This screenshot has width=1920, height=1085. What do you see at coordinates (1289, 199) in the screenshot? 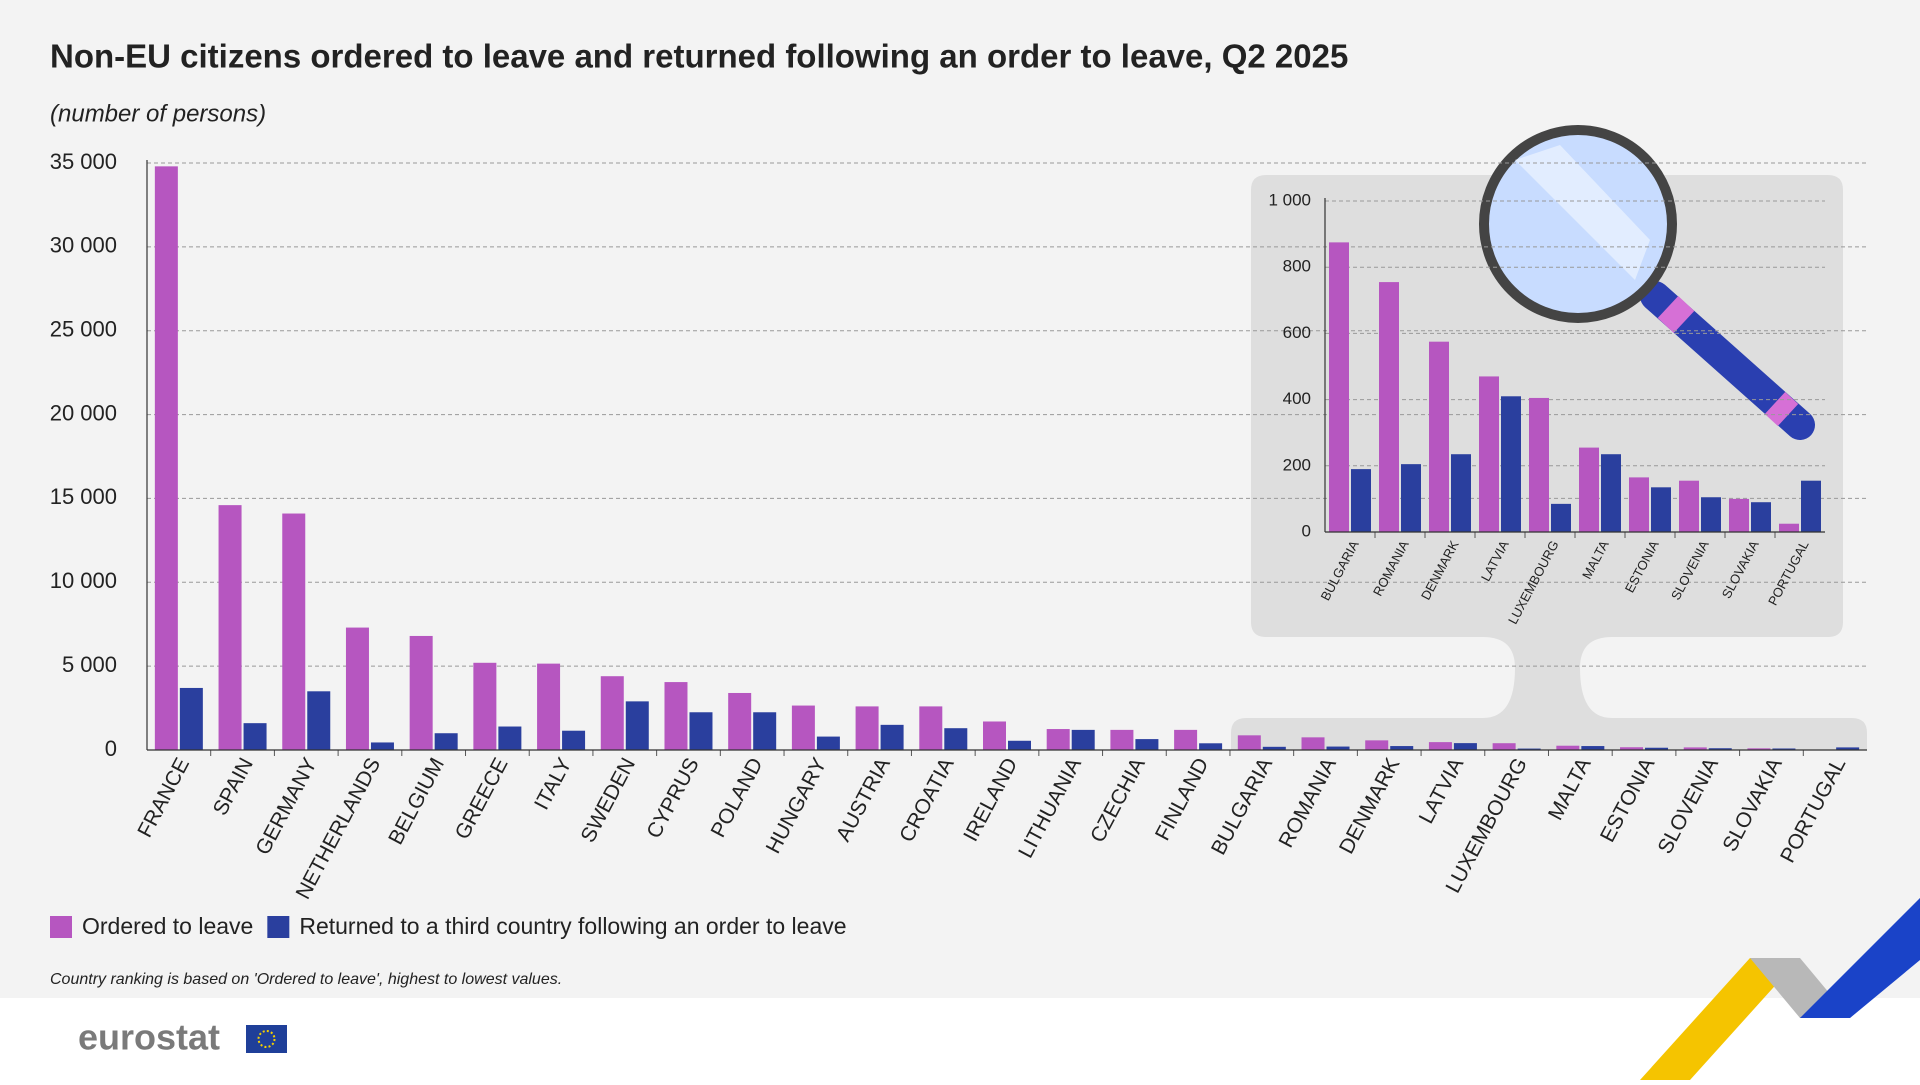
I see `y-tick-label: 1 000` at bounding box center [1289, 199].